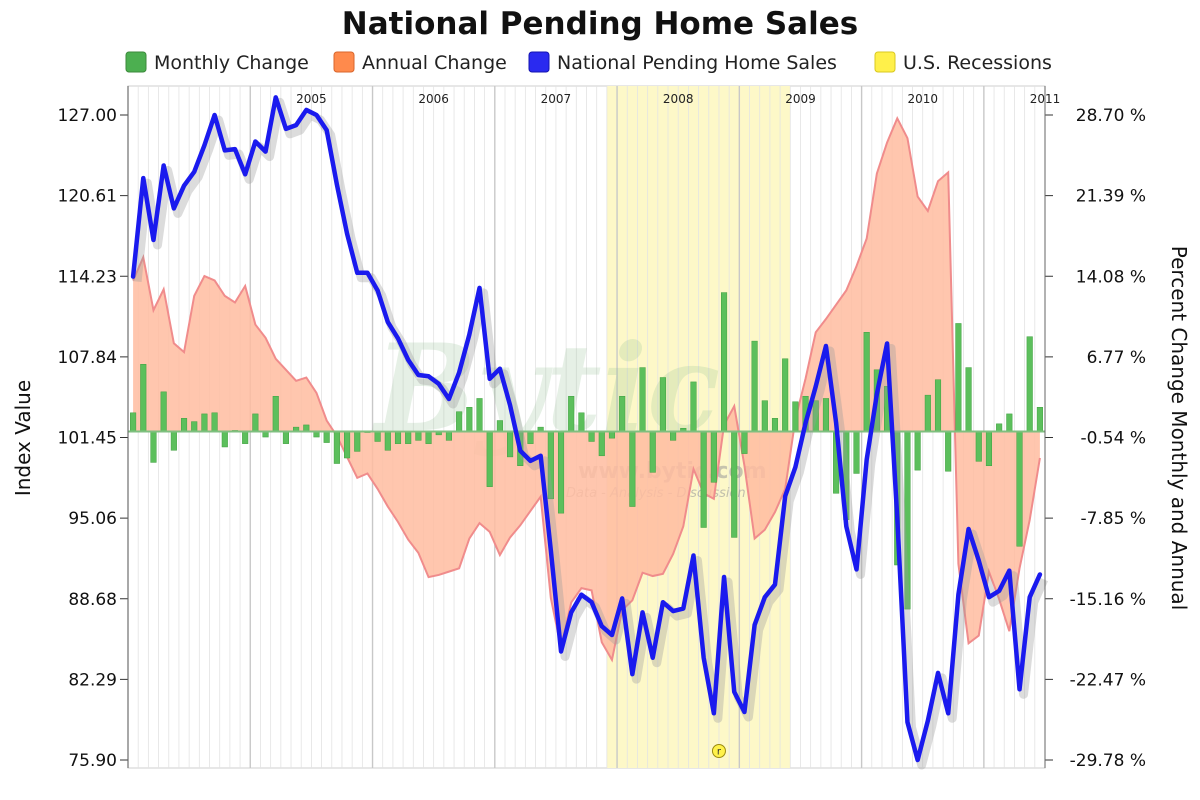 This screenshot has width=1200, height=800. Describe the element at coordinates (800, 99) in the screenshot. I see `year-label: 2009` at that location.